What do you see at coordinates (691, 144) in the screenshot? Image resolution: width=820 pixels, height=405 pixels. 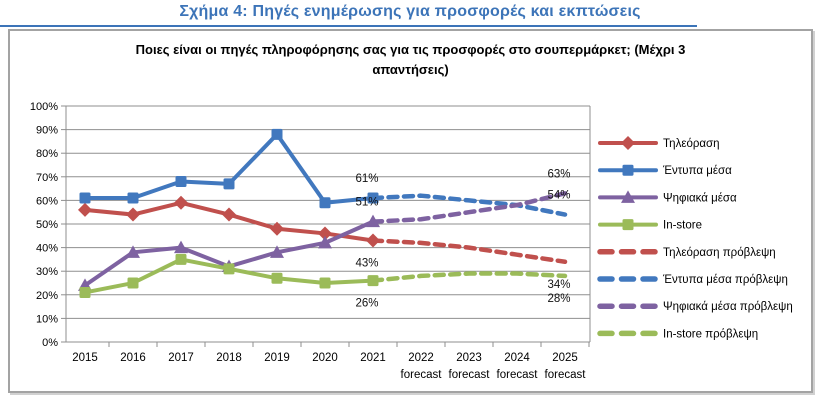 I see `legend-label: Τηλεόραση` at bounding box center [691, 144].